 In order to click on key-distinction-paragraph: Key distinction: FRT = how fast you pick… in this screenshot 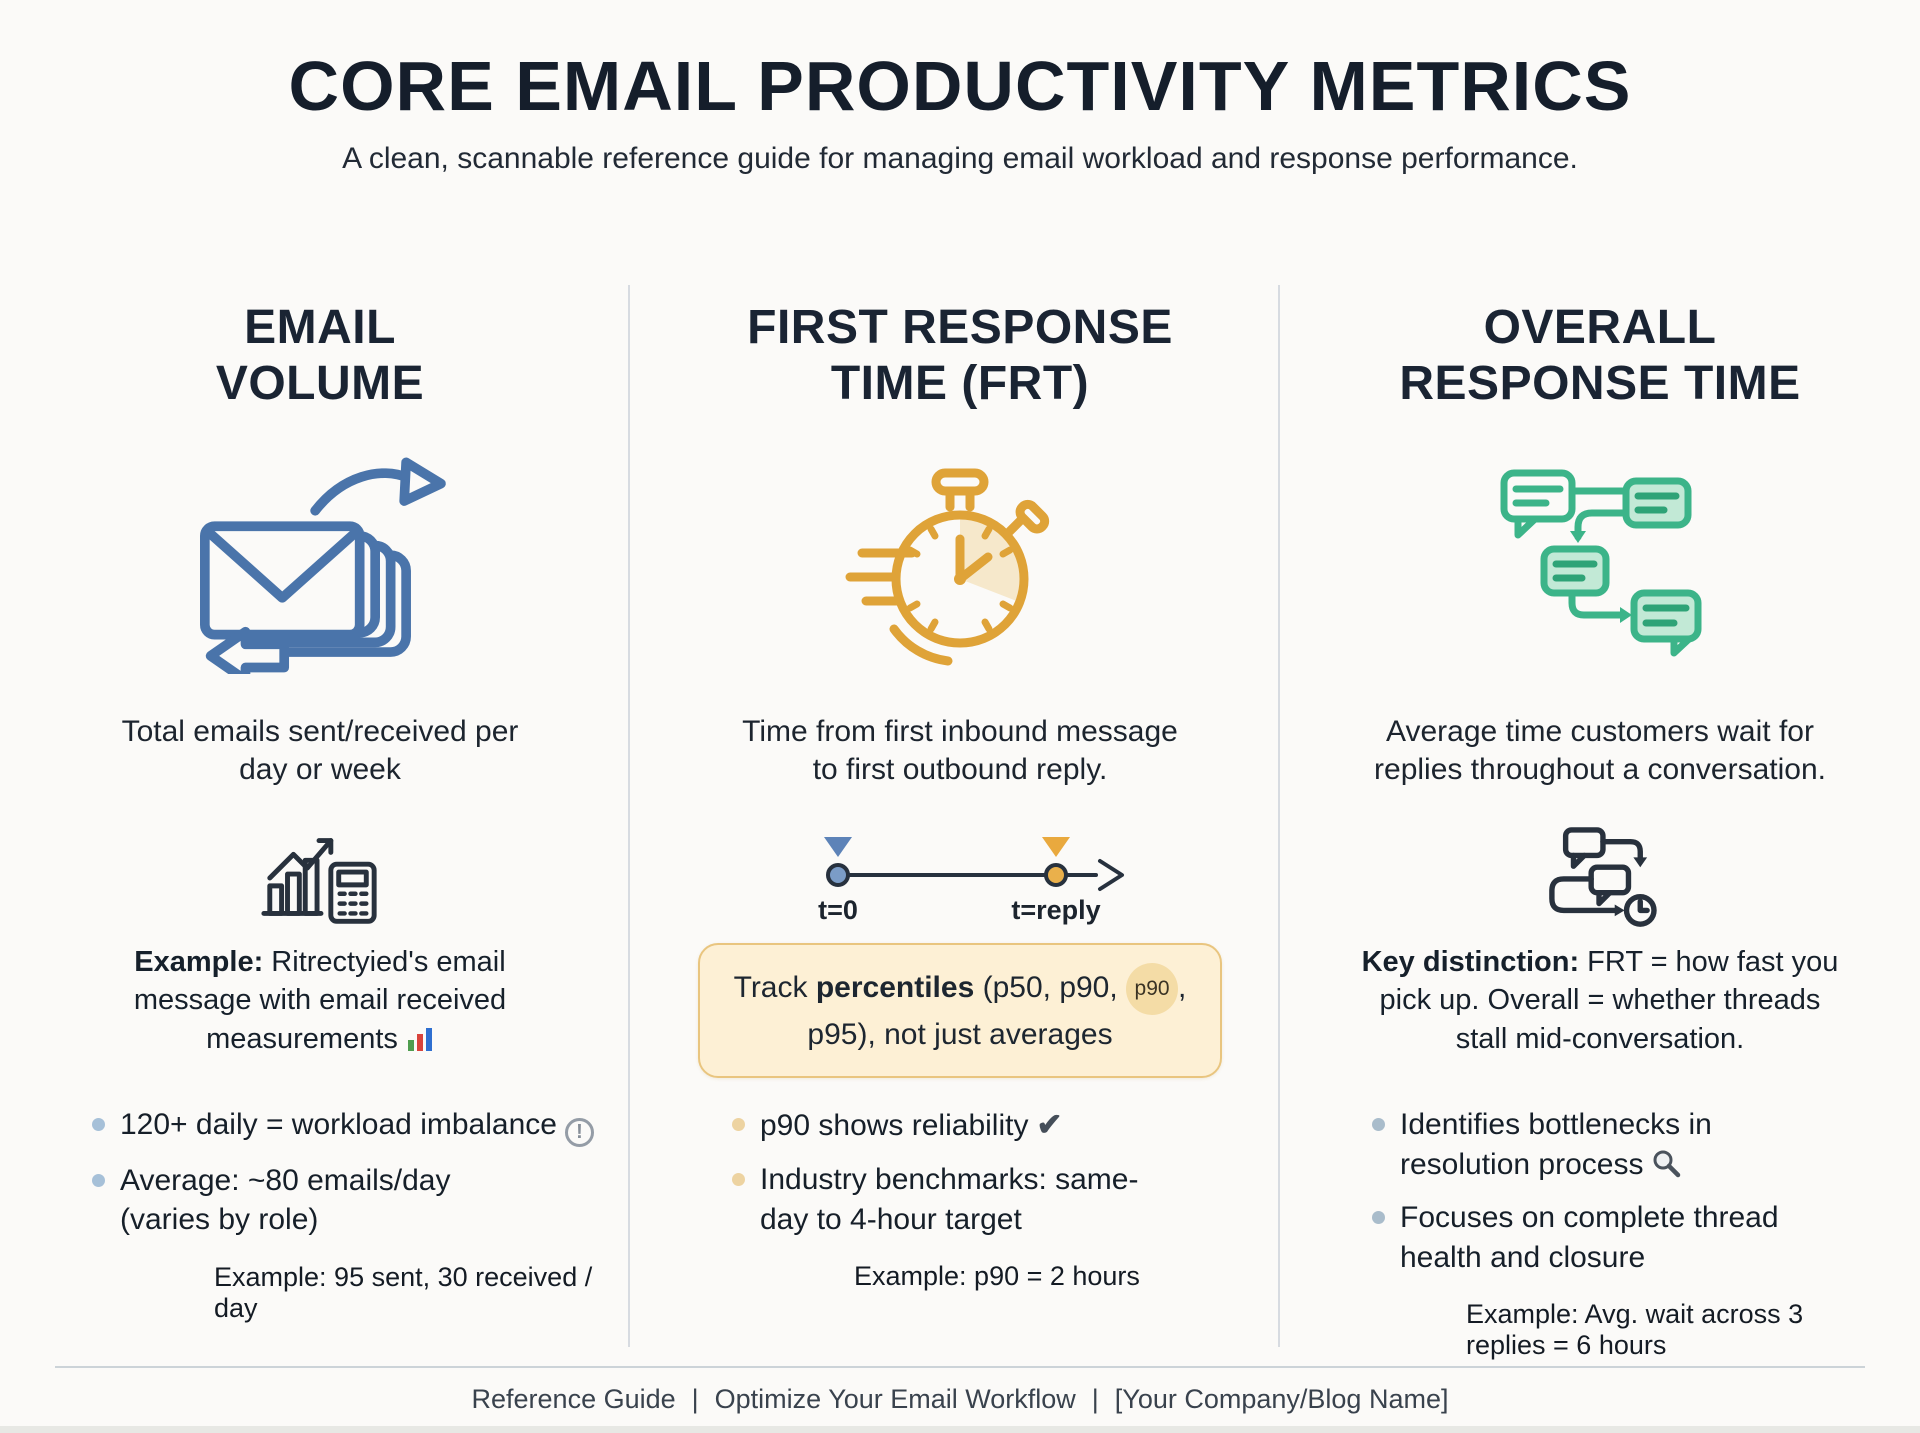, I will do `click(1600, 1000)`.